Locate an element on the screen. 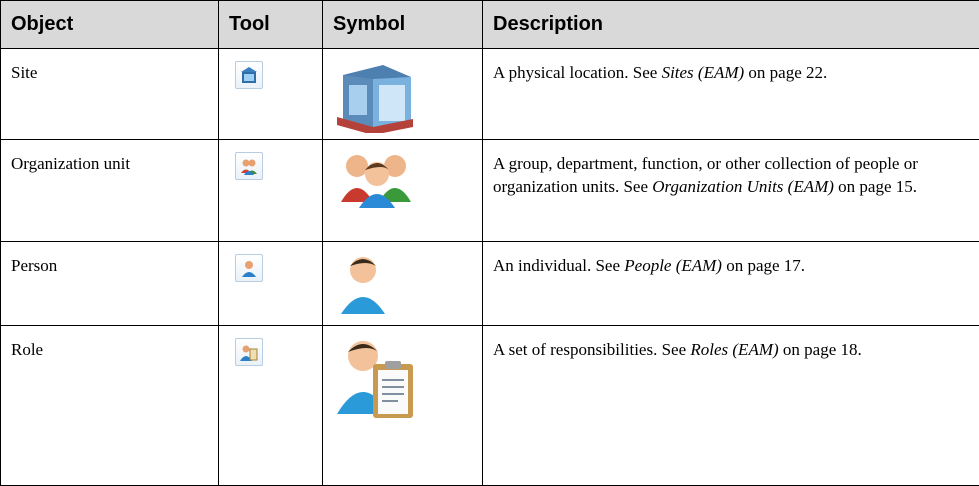 This screenshot has height=486, width=979. description-text: A physical location. See is located at coordinates (577, 72).